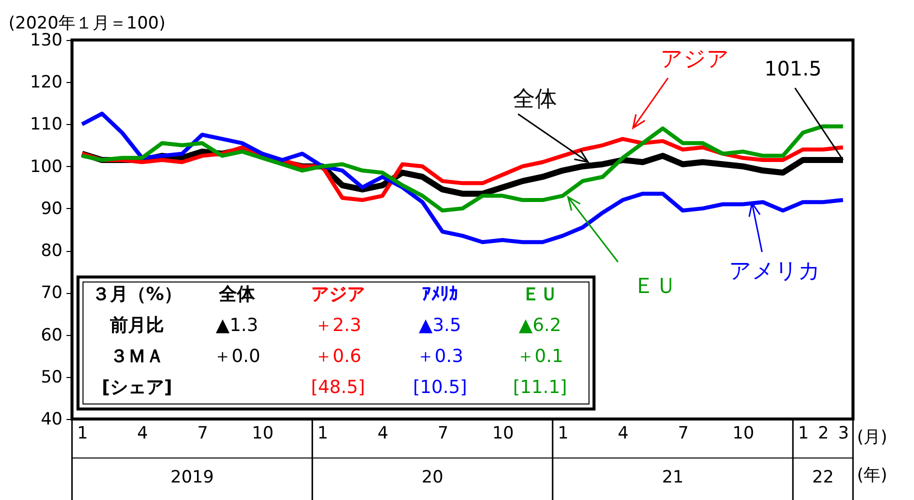 Image resolution: width=914 pixels, height=500 pixels. I want to click on annotation: [10.5], so click(440, 387).